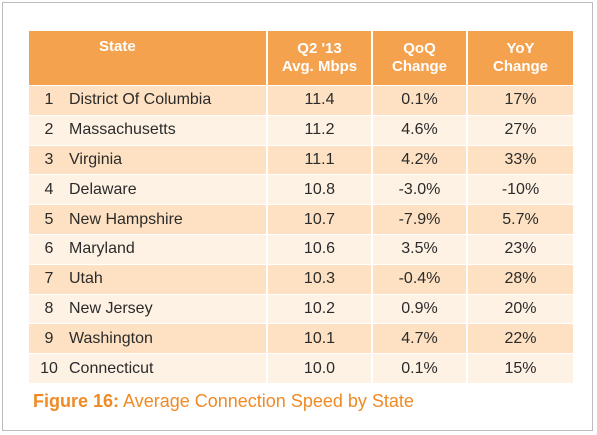 The width and height of the screenshot is (597, 435). Describe the element at coordinates (319, 308) in the screenshot. I see `avg-mbps-cell: 10.2` at that location.